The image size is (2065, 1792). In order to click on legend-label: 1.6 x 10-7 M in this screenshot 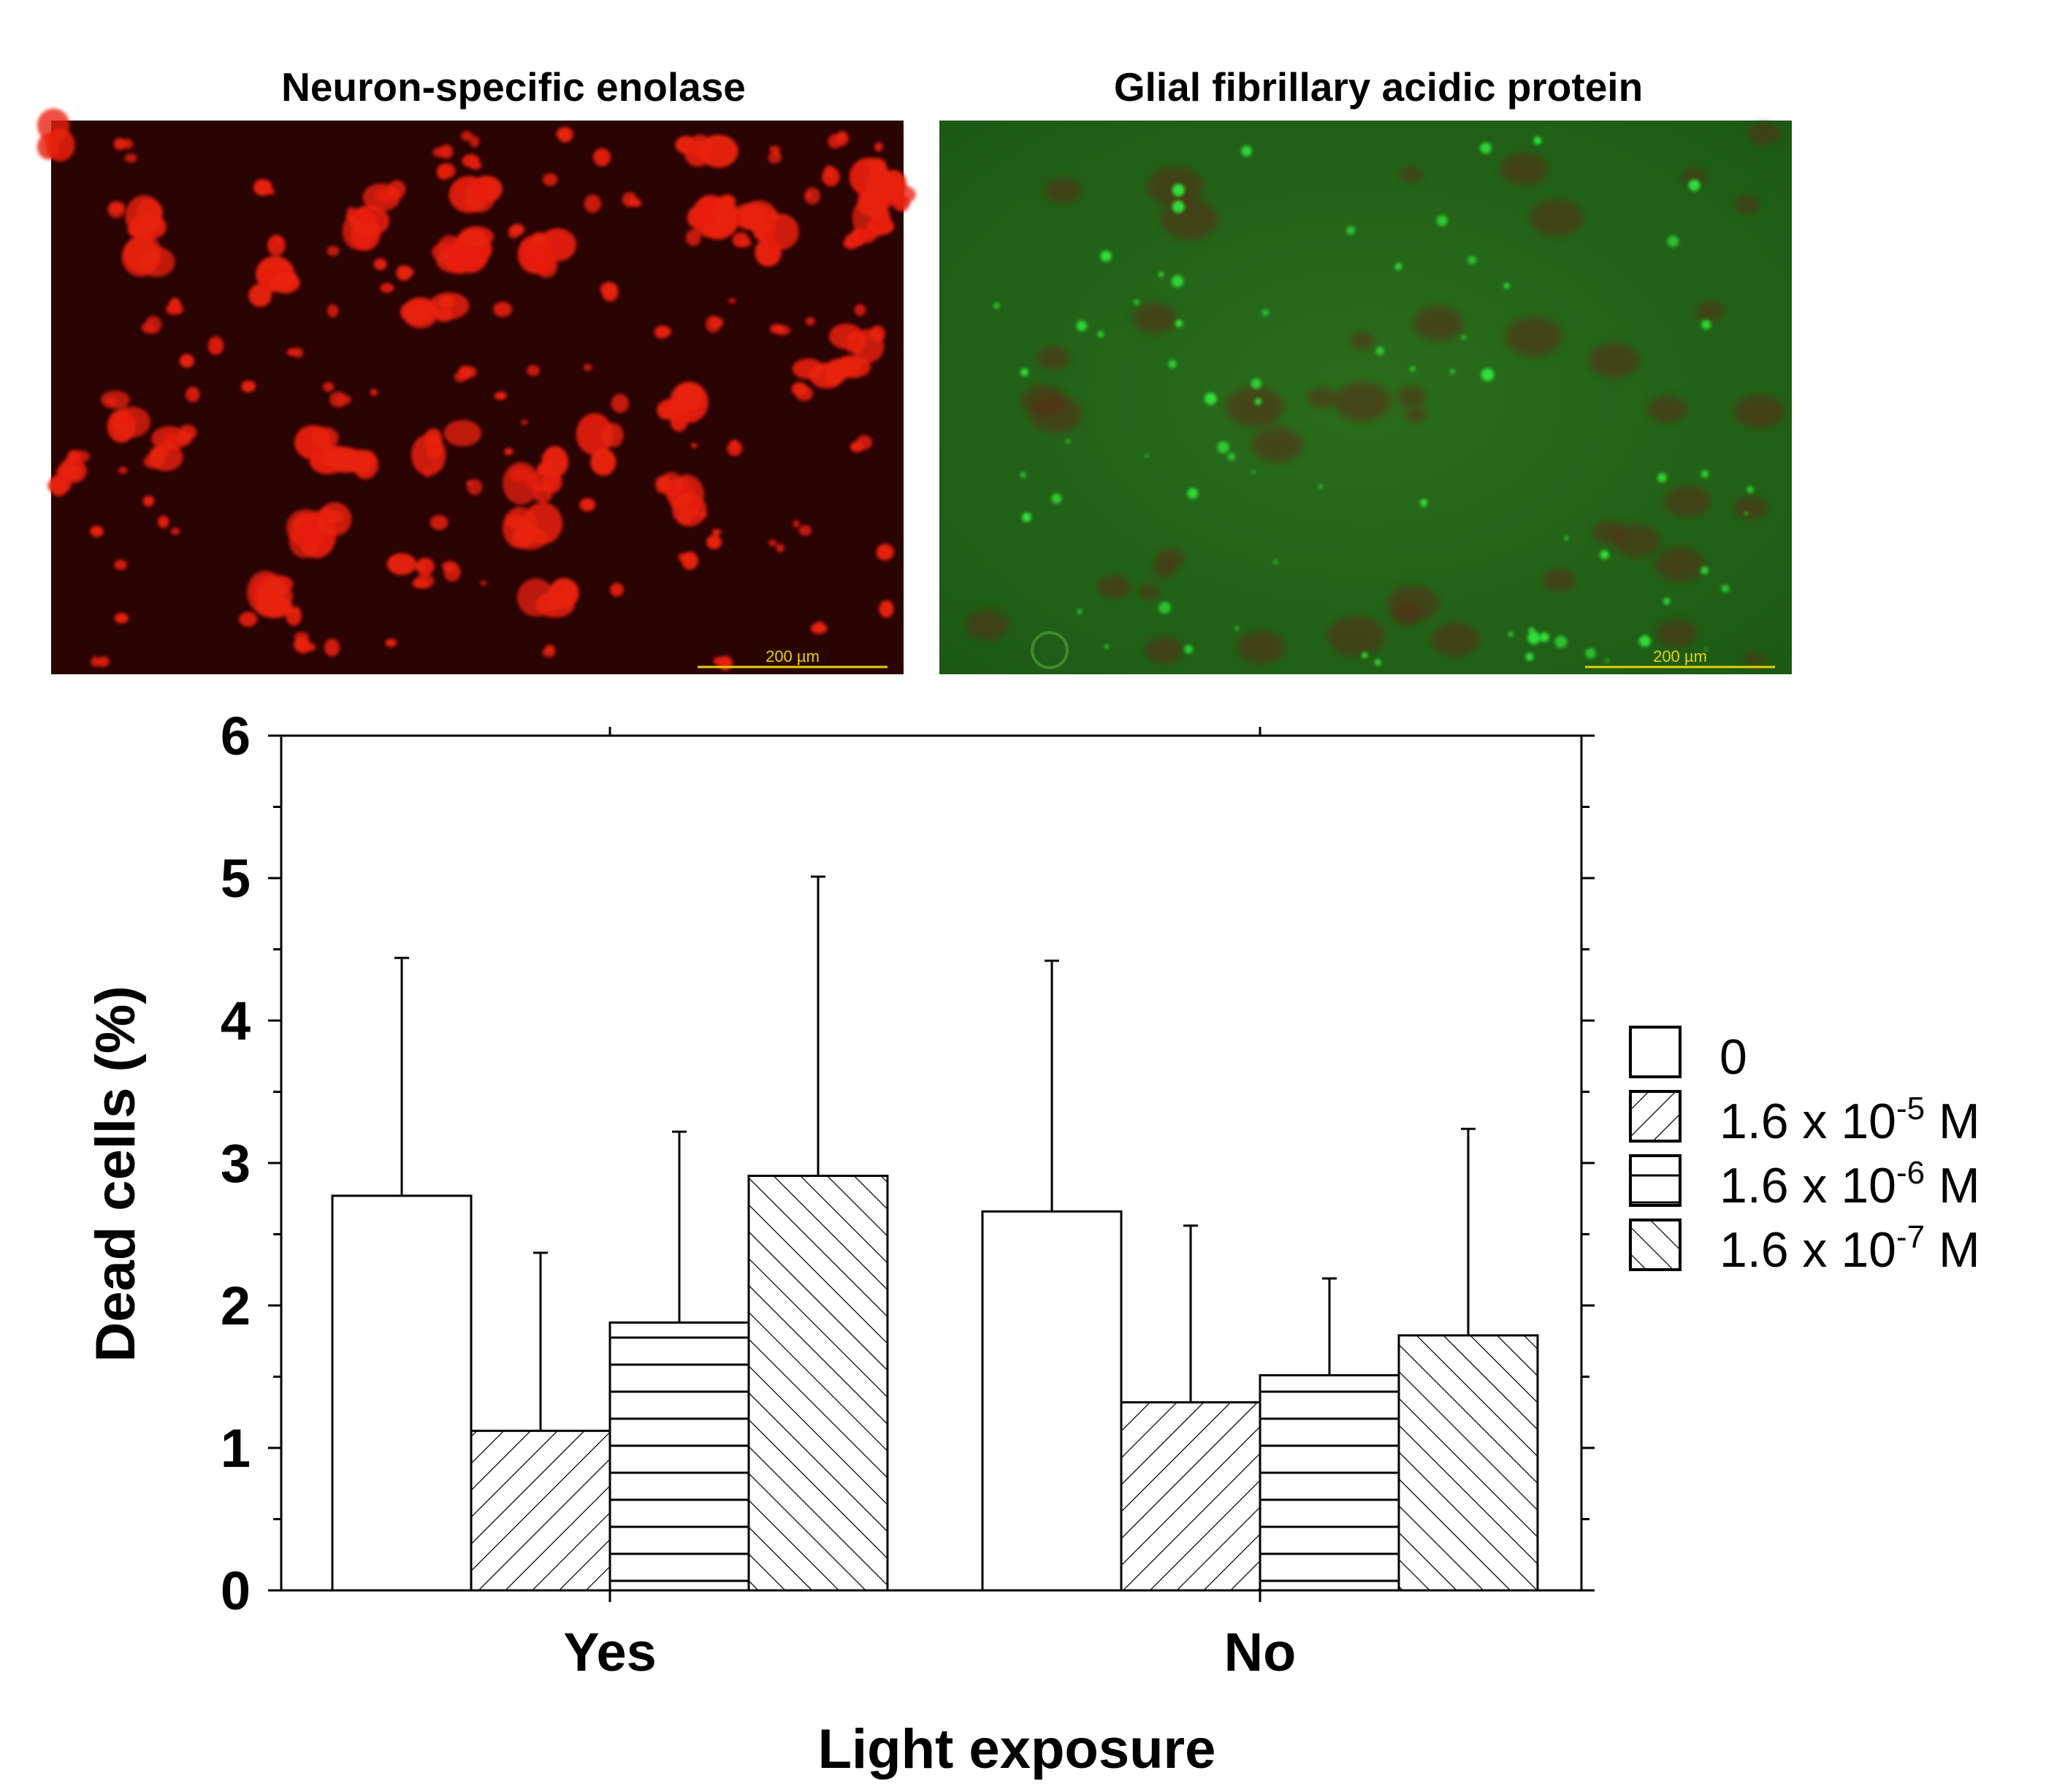, I will do `click(1849, 1248)`.